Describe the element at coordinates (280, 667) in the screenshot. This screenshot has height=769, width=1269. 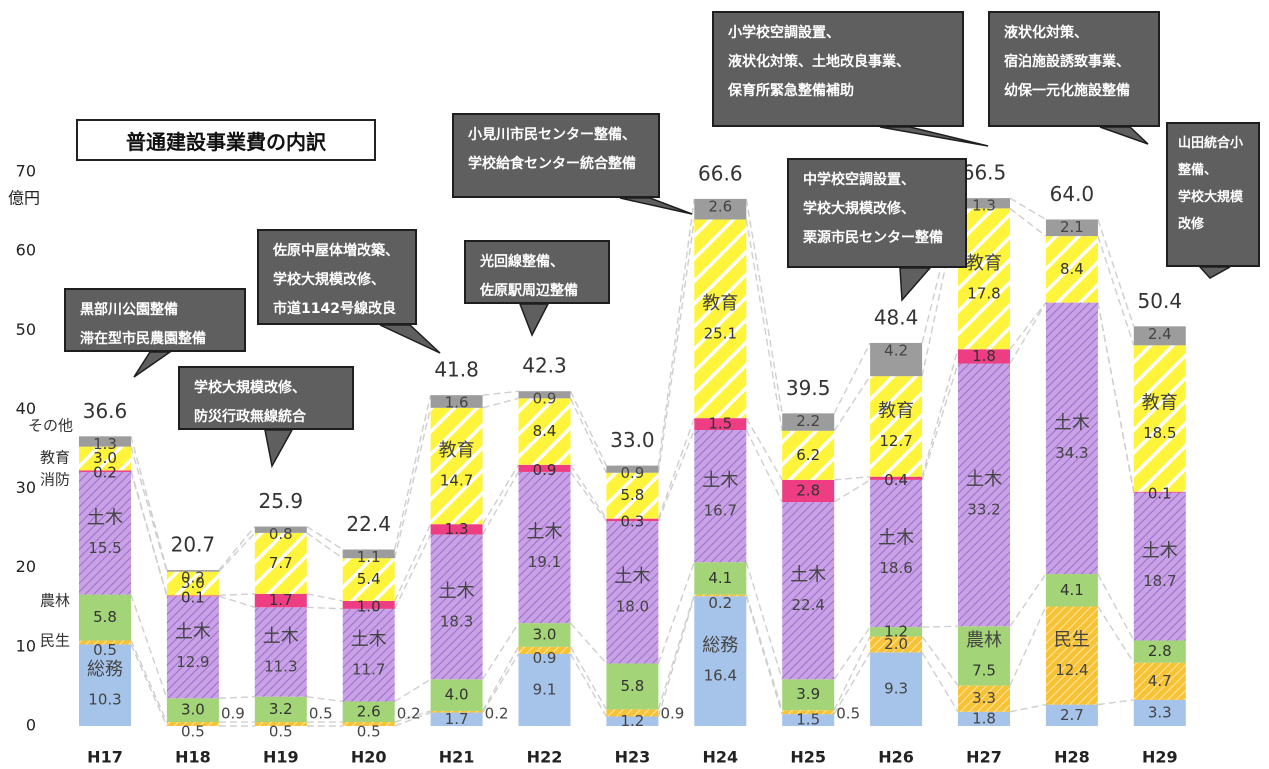
I see `segment-label: 11.3` at that location.